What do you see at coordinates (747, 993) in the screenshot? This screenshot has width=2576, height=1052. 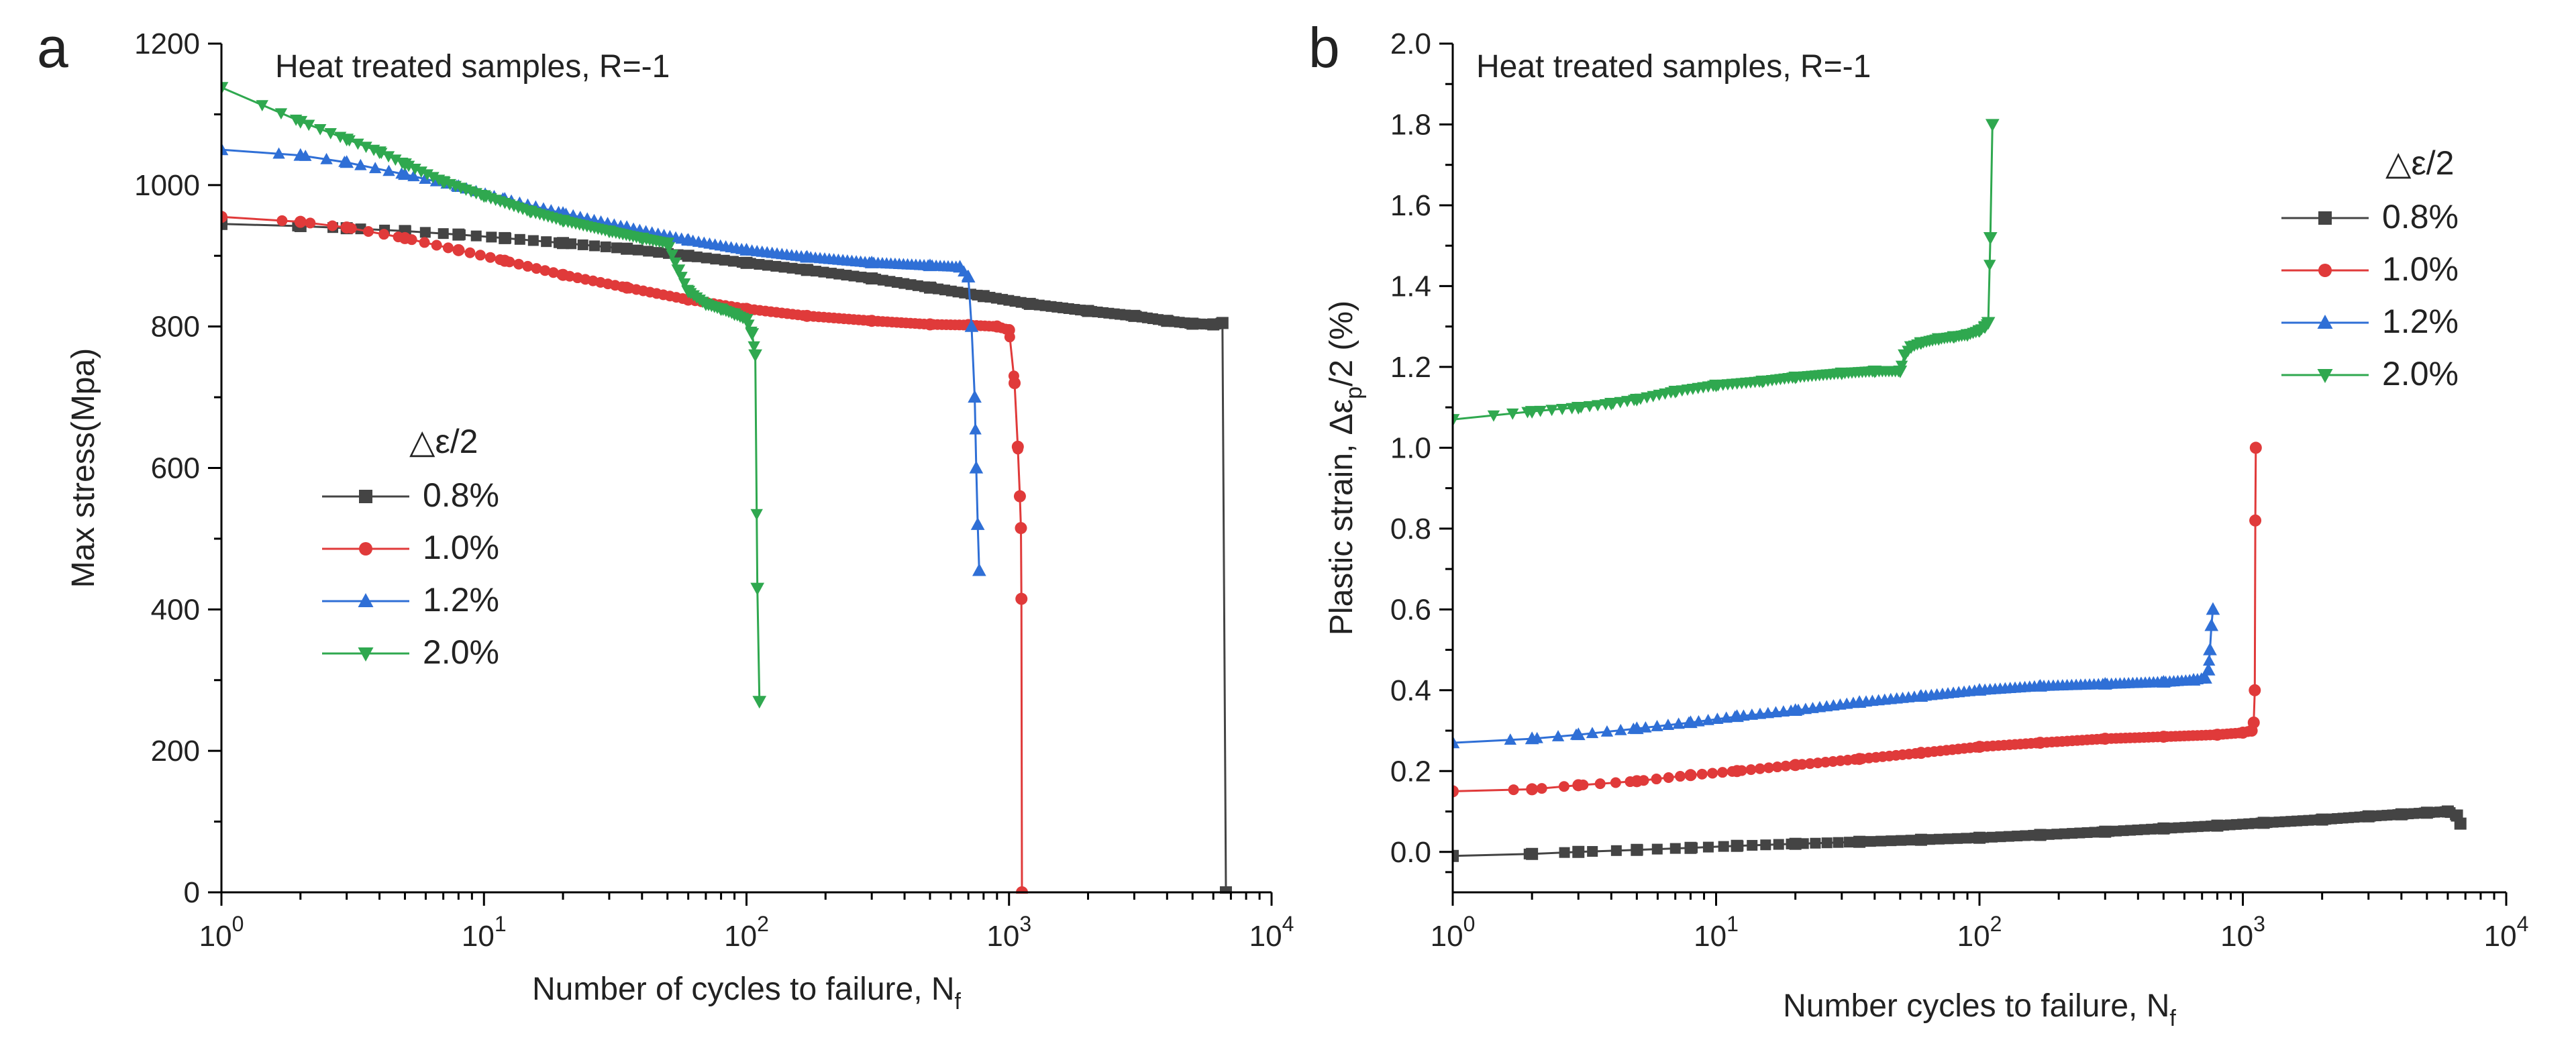 I see `x-axis-label: Number of cycles to failure, Nf` at bounding box center [747, 993].